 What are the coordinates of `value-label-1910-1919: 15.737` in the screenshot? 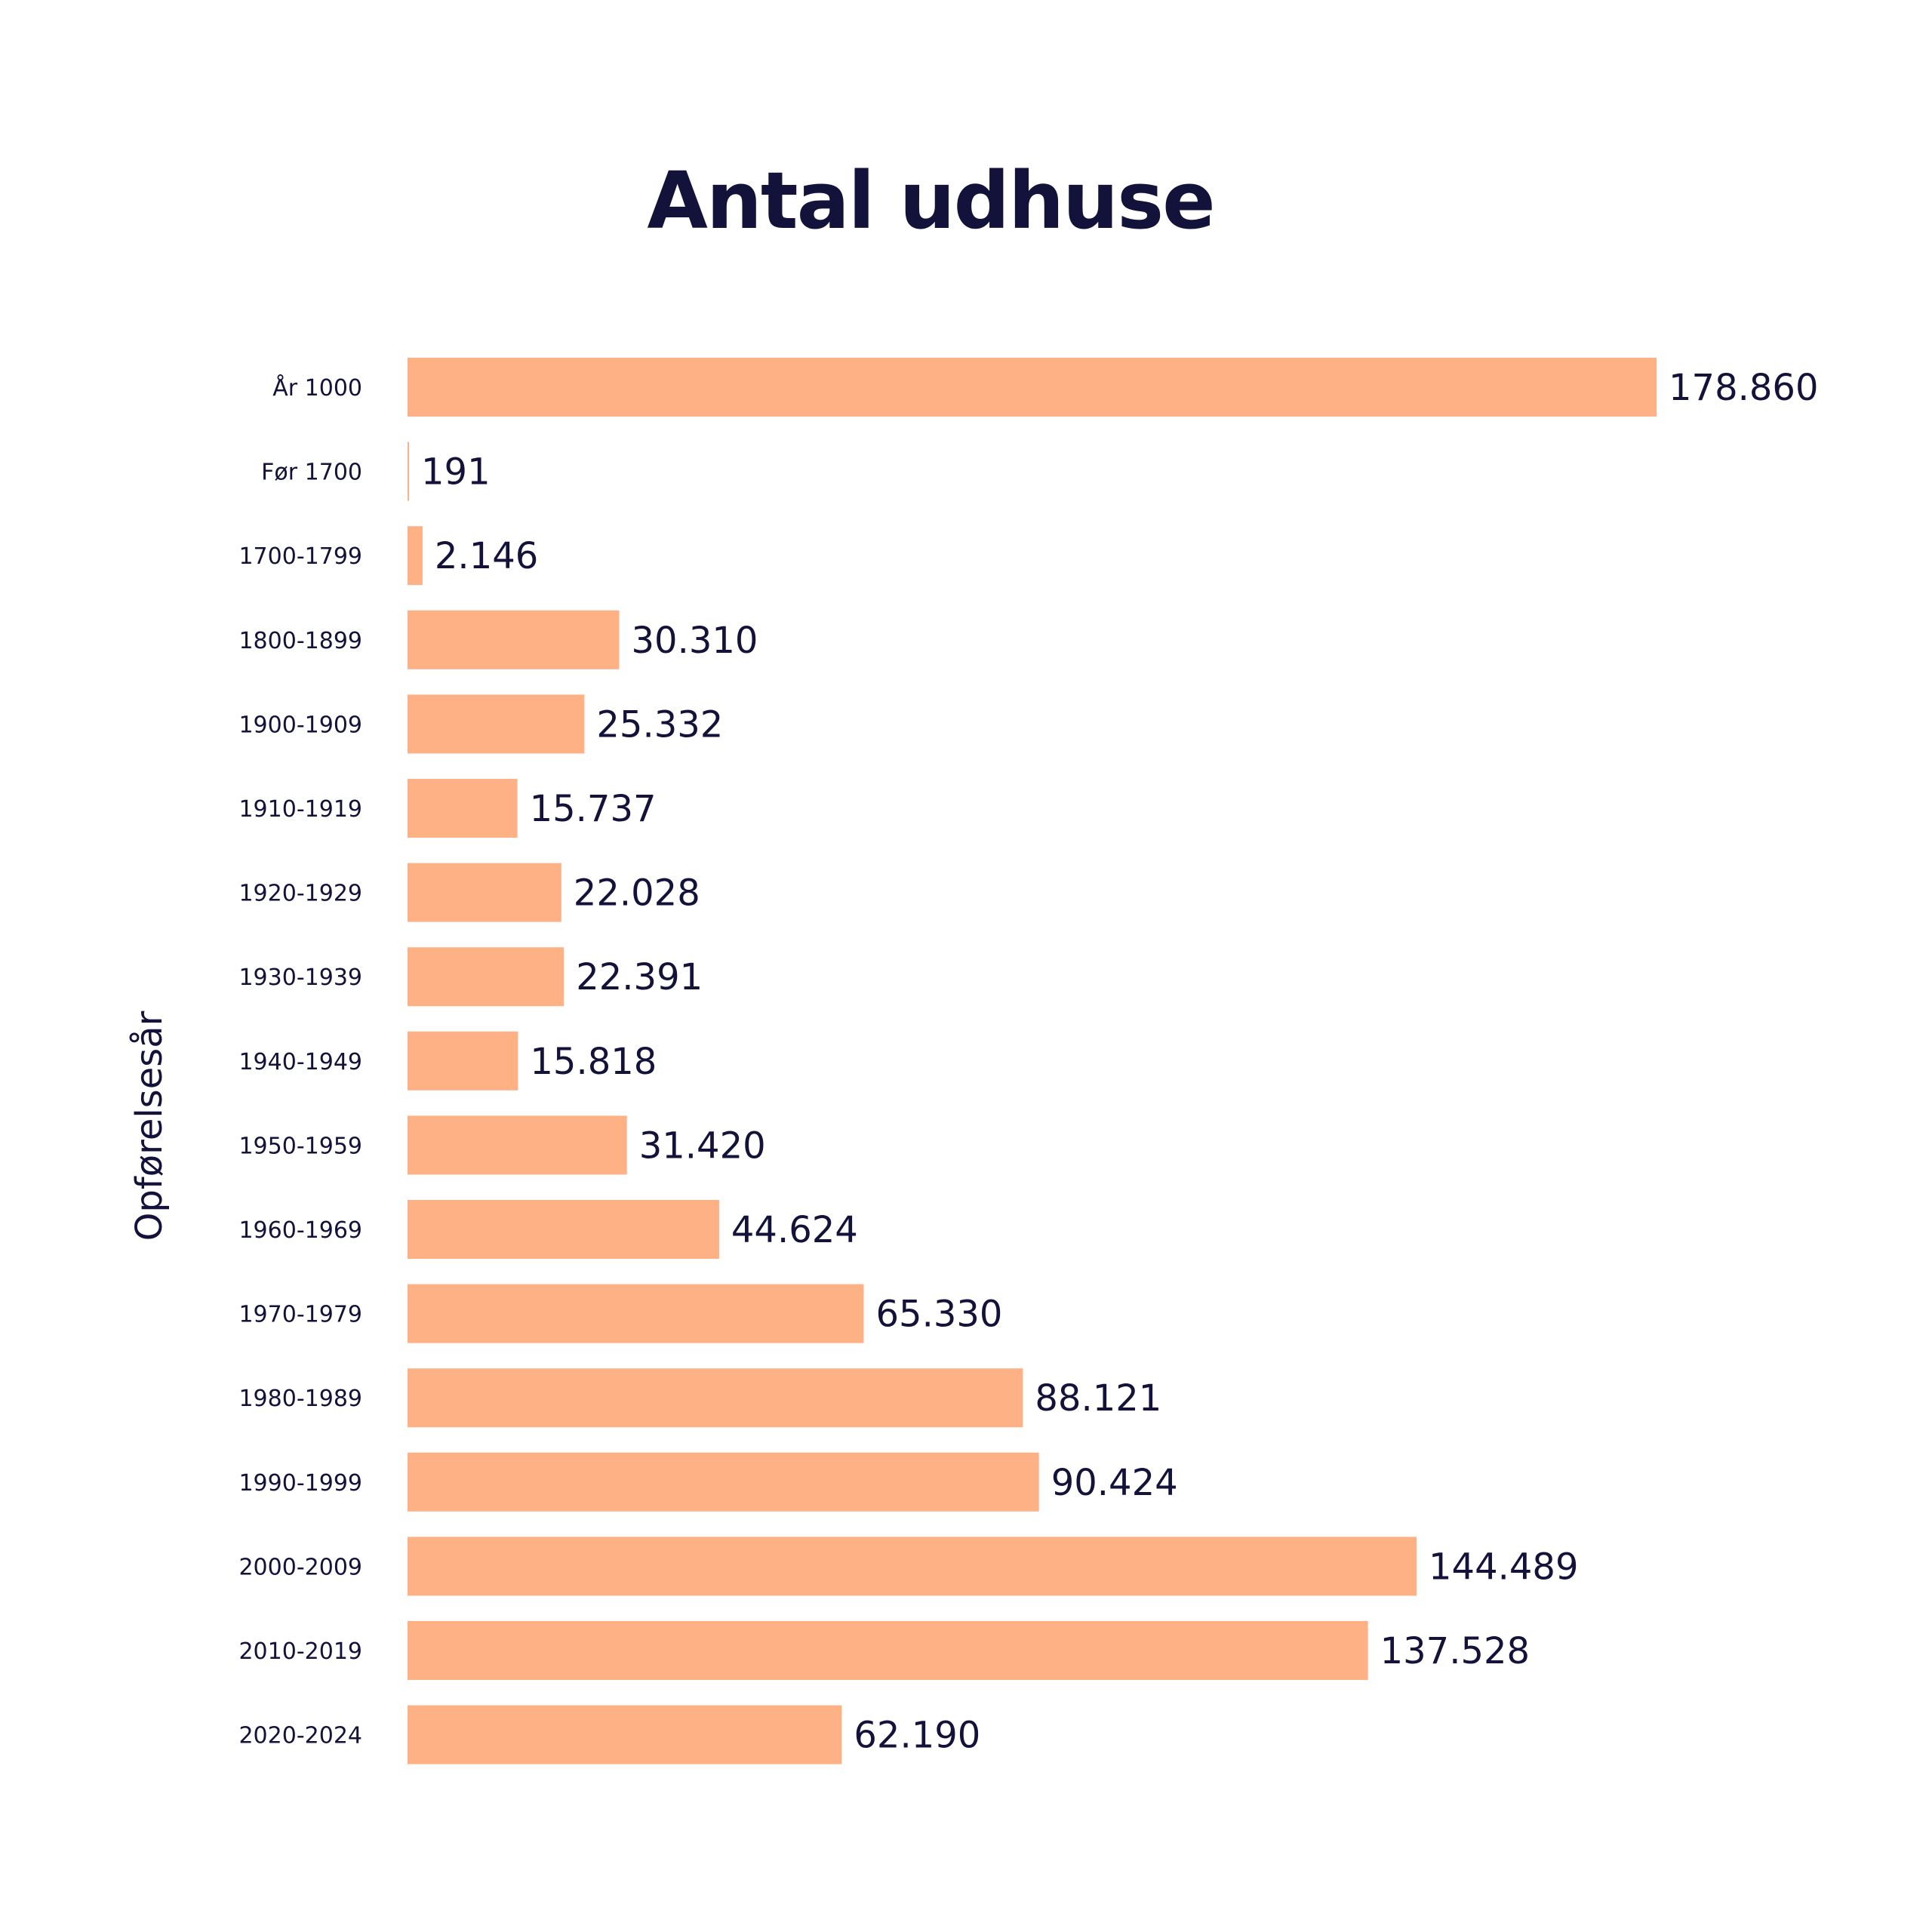 It's located at (593, 809).